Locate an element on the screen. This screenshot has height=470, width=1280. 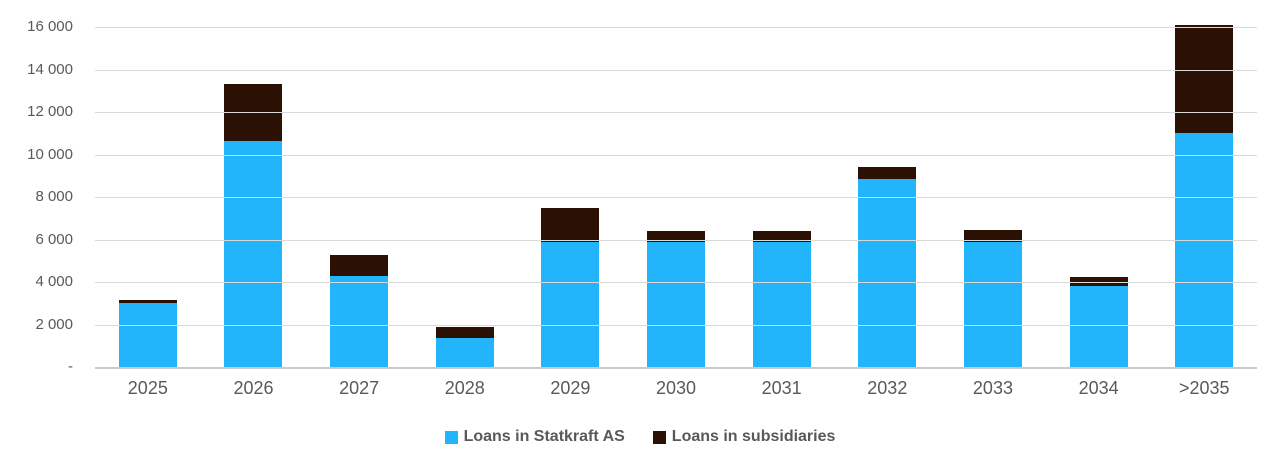
bar-slot-2026 is located at coordinates (254, 197).